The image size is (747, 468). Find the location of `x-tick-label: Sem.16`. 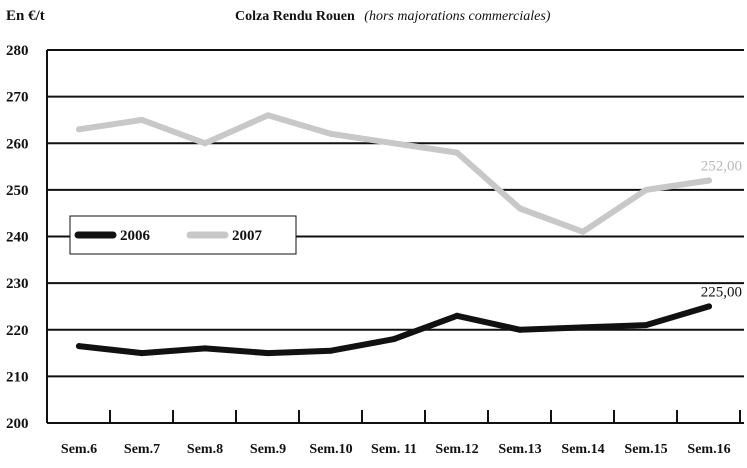

x-tick-label: Sem.16 is located at coordinates (708, 449).